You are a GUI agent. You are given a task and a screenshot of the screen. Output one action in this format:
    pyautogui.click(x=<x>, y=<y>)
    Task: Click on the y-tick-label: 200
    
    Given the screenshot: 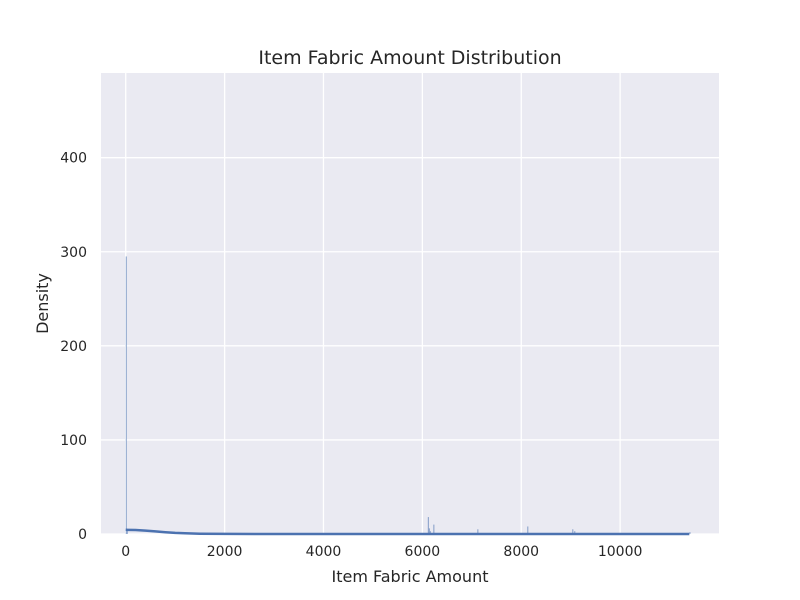 What is the action you would take?
    pyautogui.click(x=73, y=347)
    